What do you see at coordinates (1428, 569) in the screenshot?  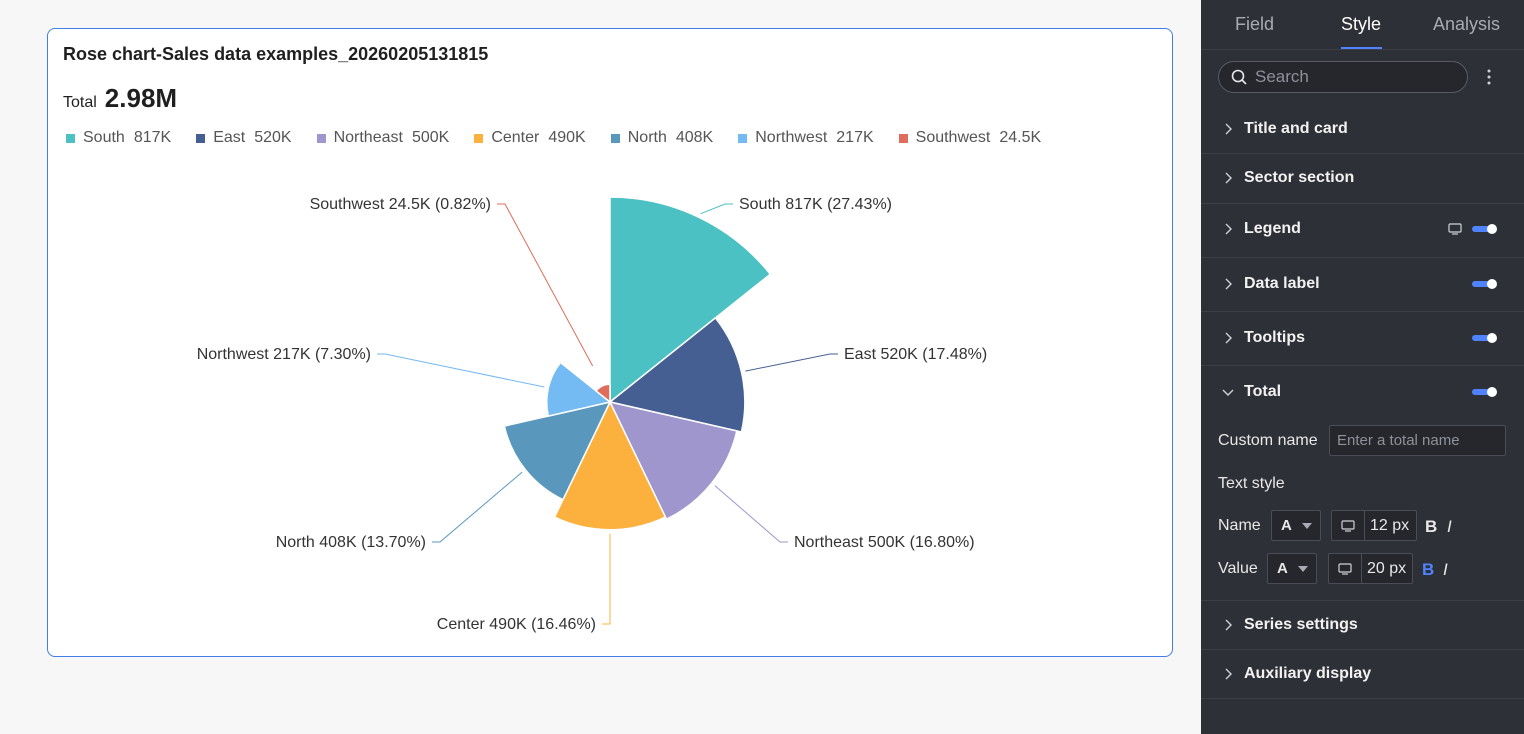 I see `value-bold-button: B` at bounding box center [1428, 569].